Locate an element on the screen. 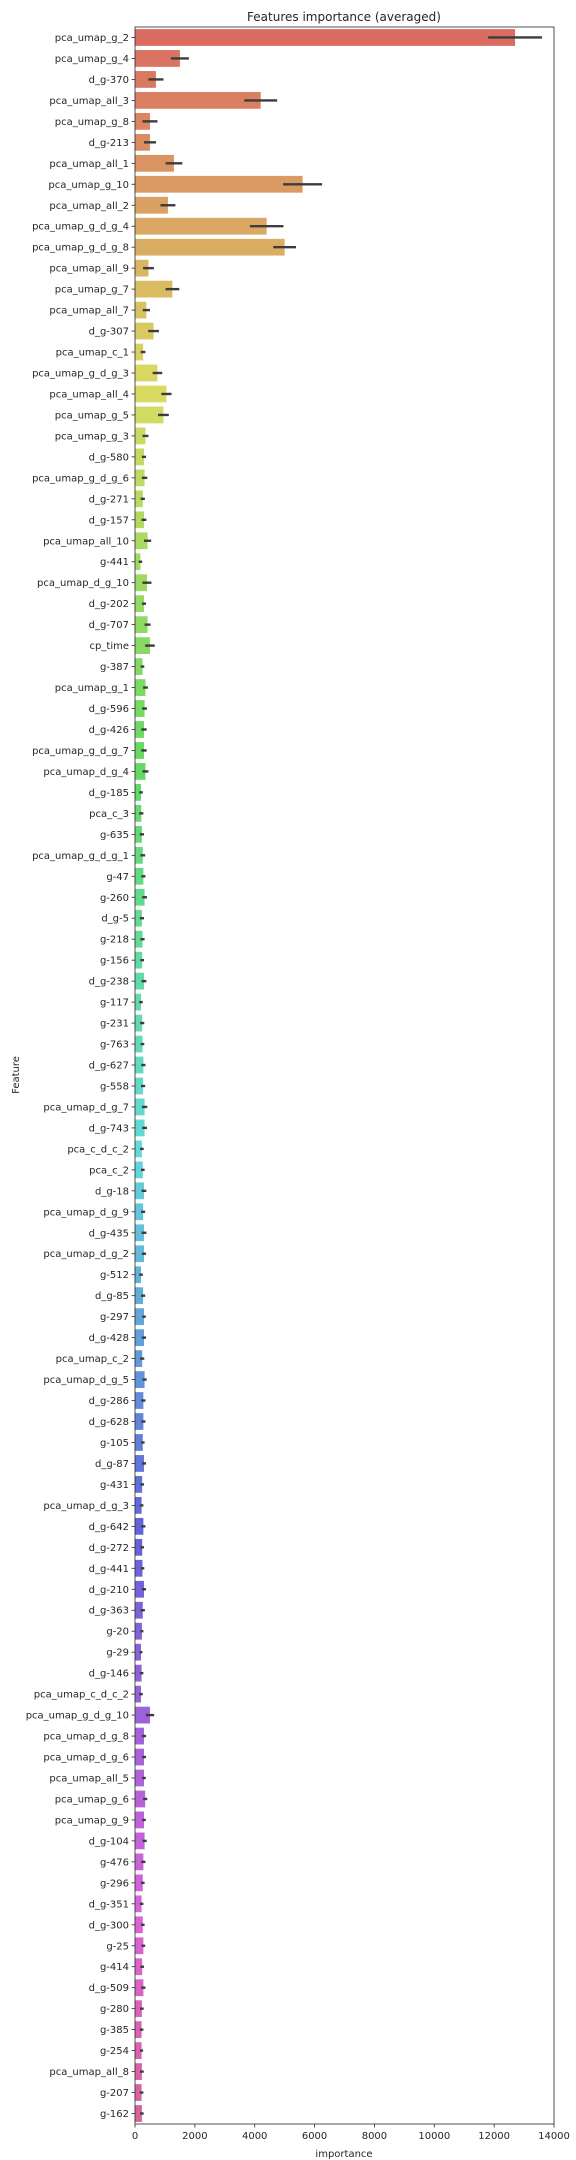 The height and width of the screenshot is (2160, 576). y-tick-label: g-117 is located at coordinates (114, 1003).